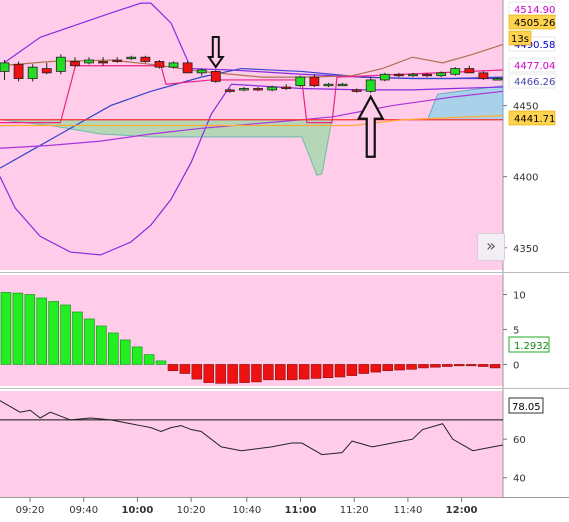 This screenshot has height=522, width=569. I want to click on oscillator-current-value: 78.05, so click(526, 405).